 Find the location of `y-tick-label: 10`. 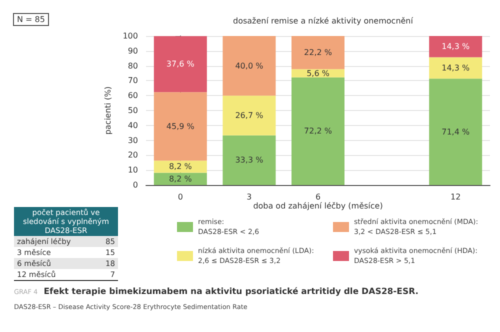

y-tick-label: 10 is located at coordinates (133, 170).